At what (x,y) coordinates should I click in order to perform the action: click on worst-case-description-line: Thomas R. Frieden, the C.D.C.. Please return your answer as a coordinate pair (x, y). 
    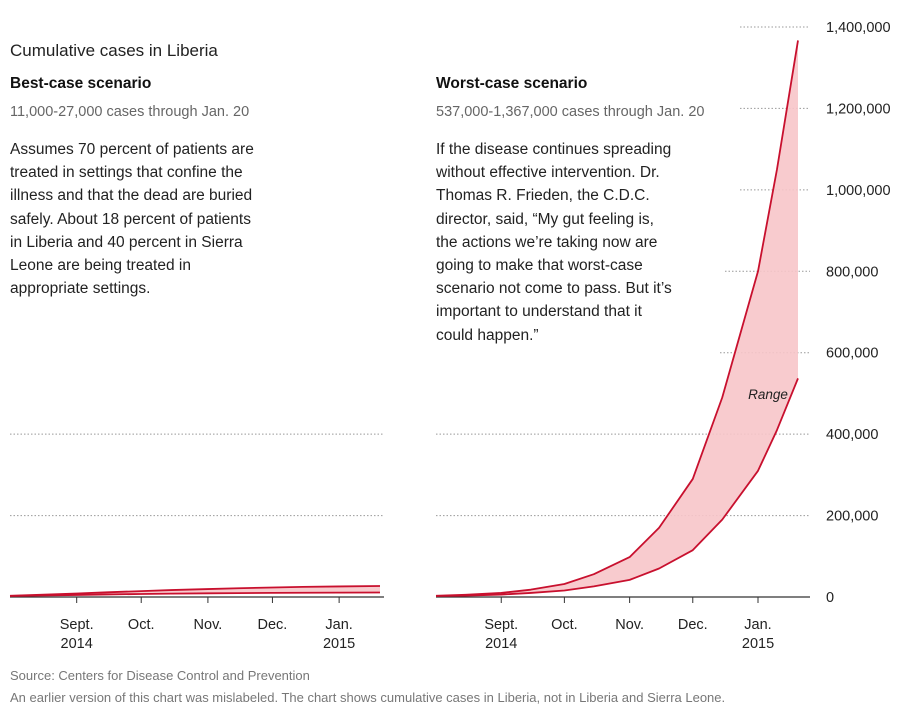
    Looking at the image, I should click on (543, 196).